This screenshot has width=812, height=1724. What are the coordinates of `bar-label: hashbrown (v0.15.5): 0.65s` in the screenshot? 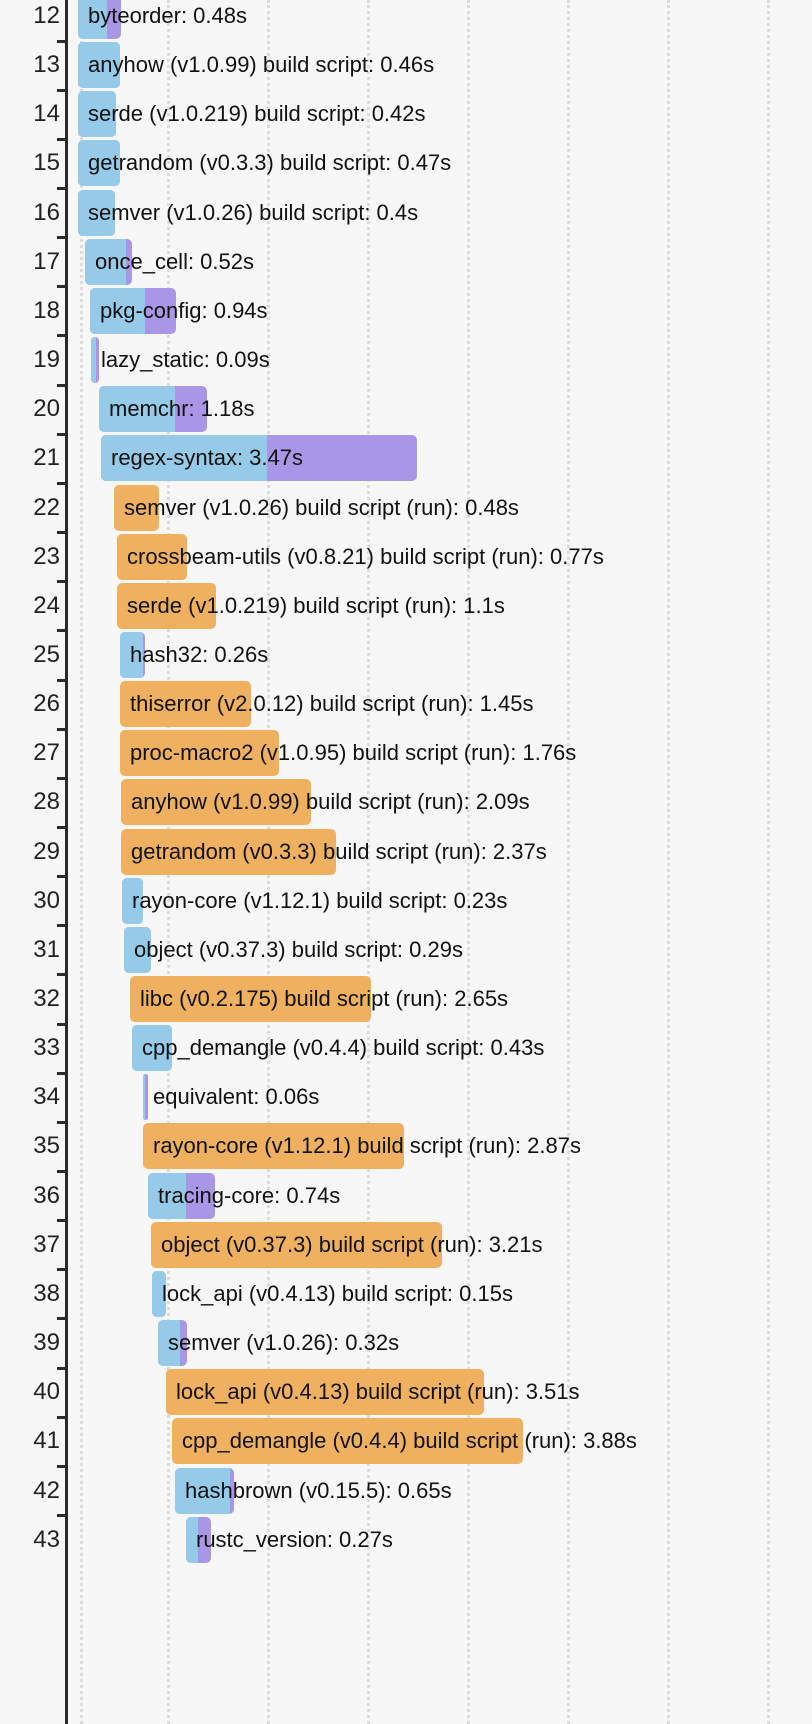 It's located at (318, 1490).